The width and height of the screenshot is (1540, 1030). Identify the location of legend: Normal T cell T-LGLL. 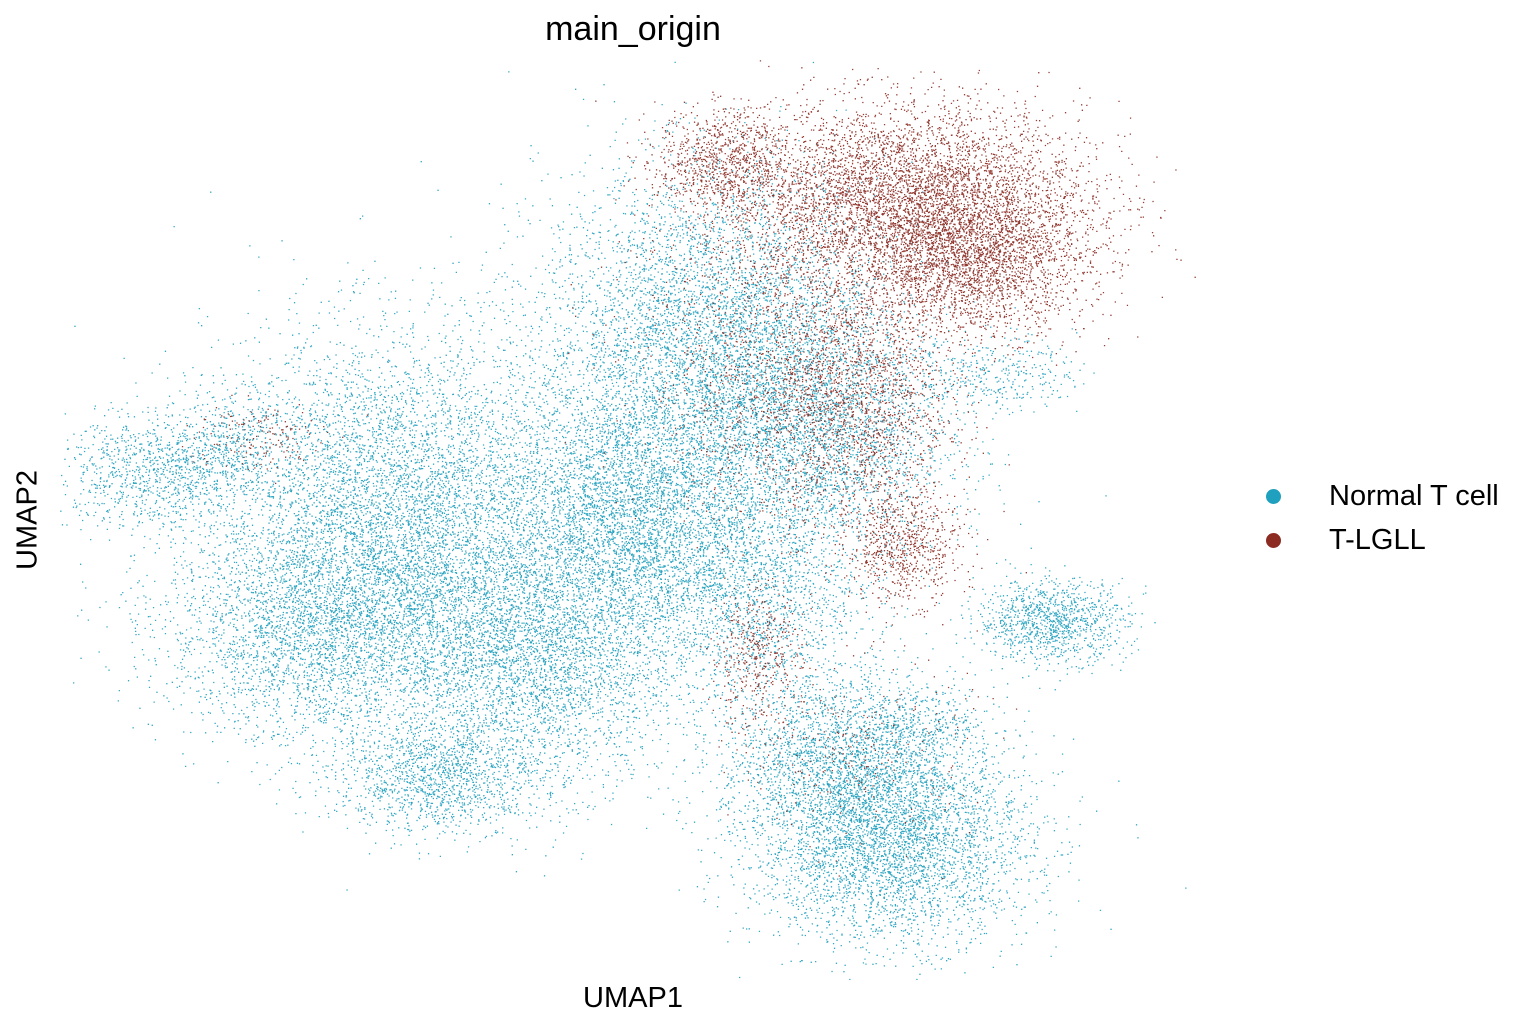
(1379, 518).